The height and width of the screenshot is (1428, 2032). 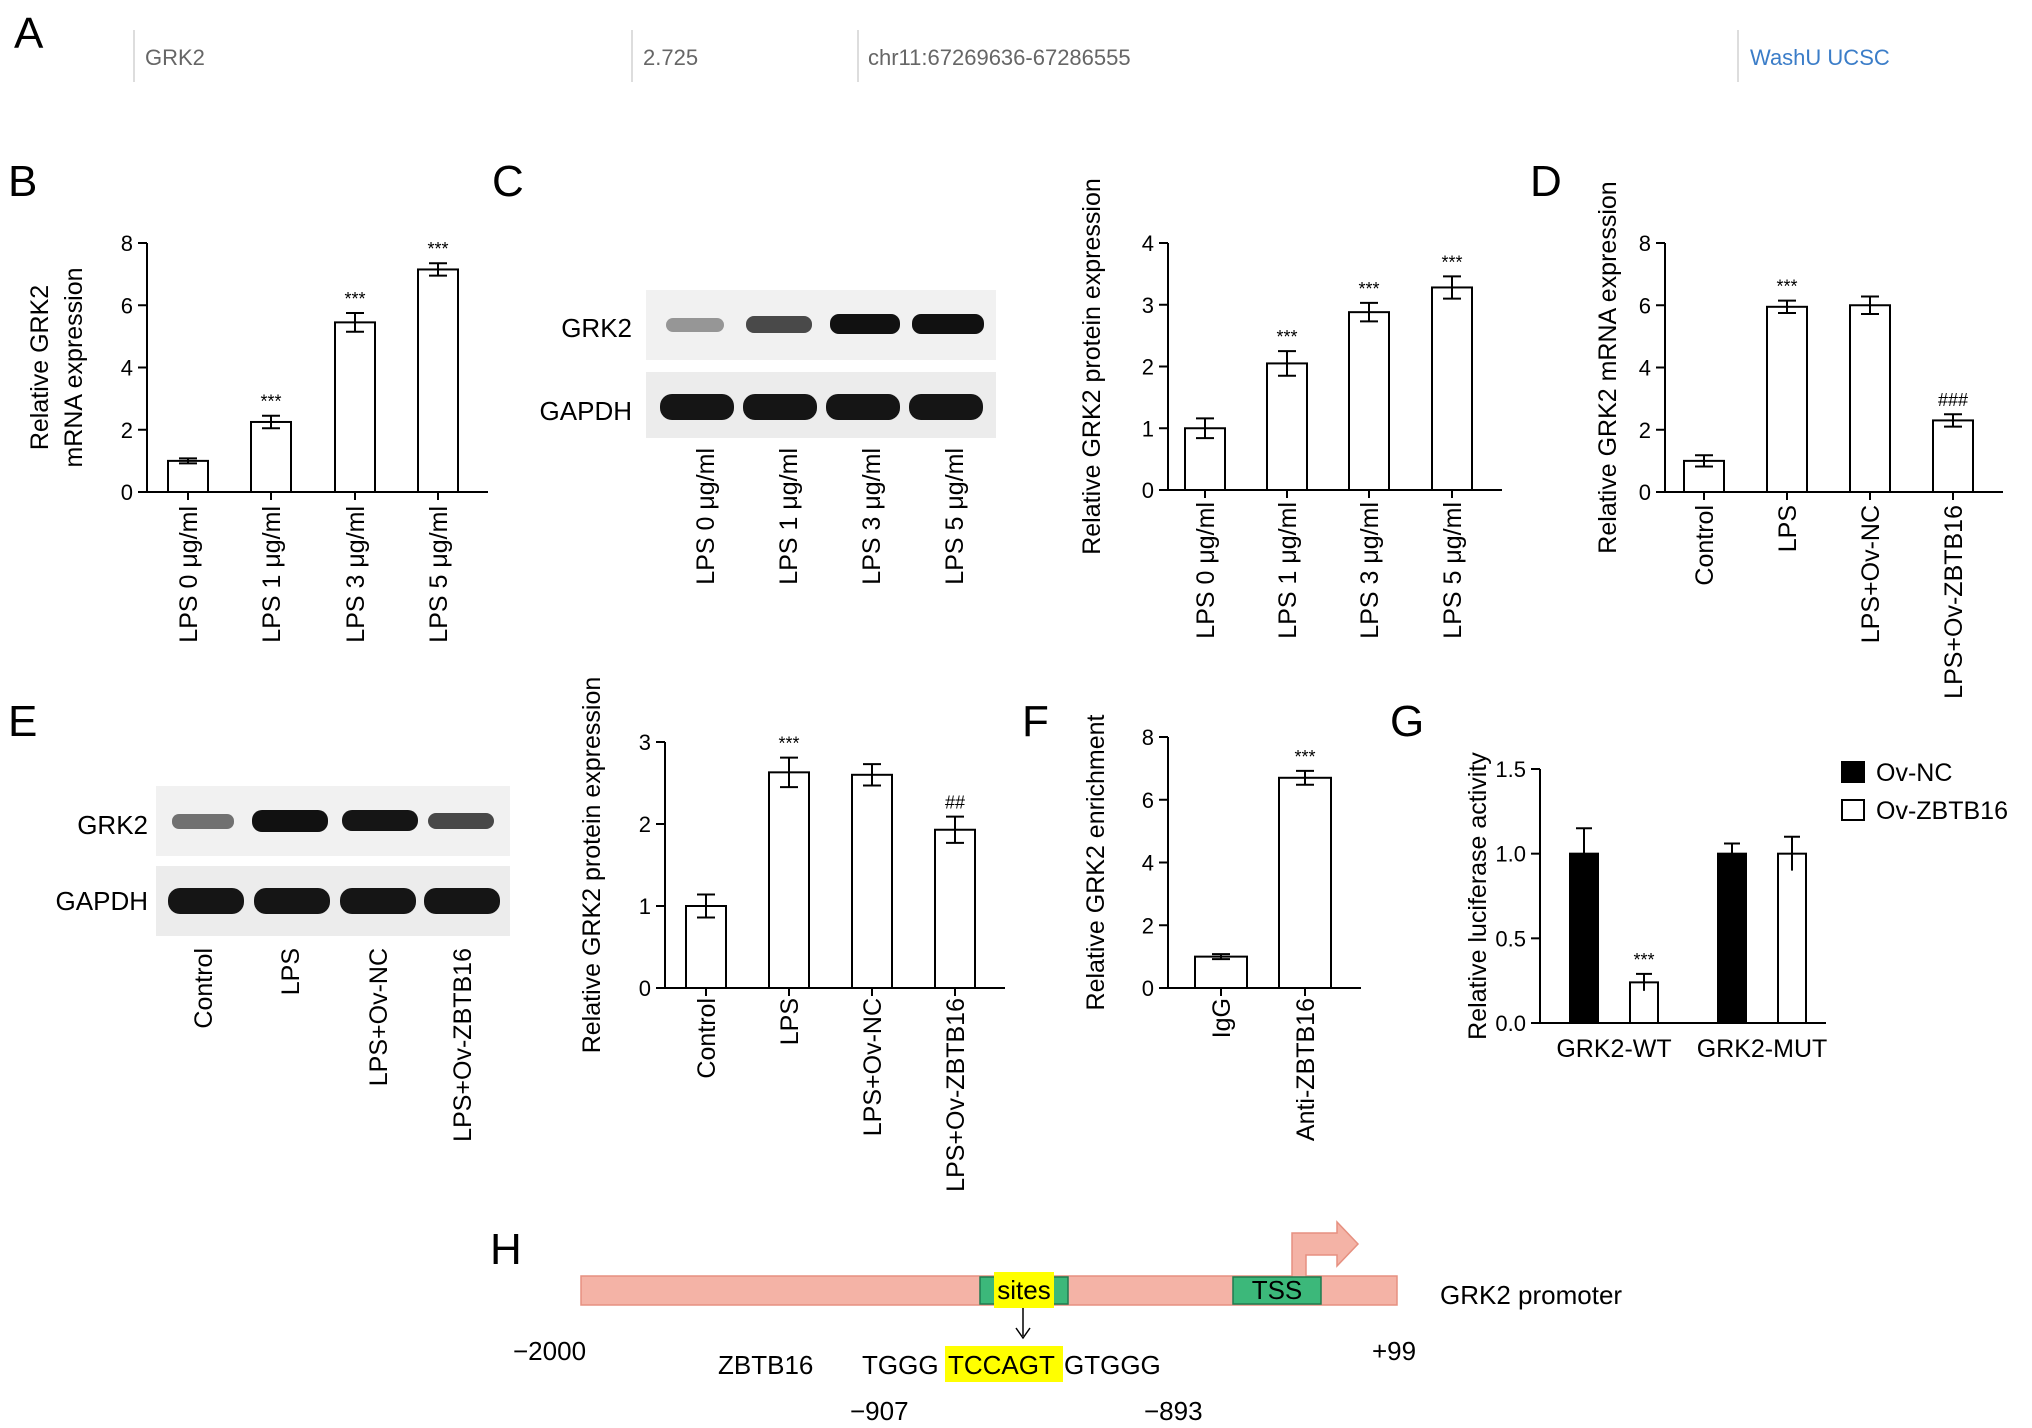 I want to click on sequence-prefix: TGGG, so click(x=900, y=1365).